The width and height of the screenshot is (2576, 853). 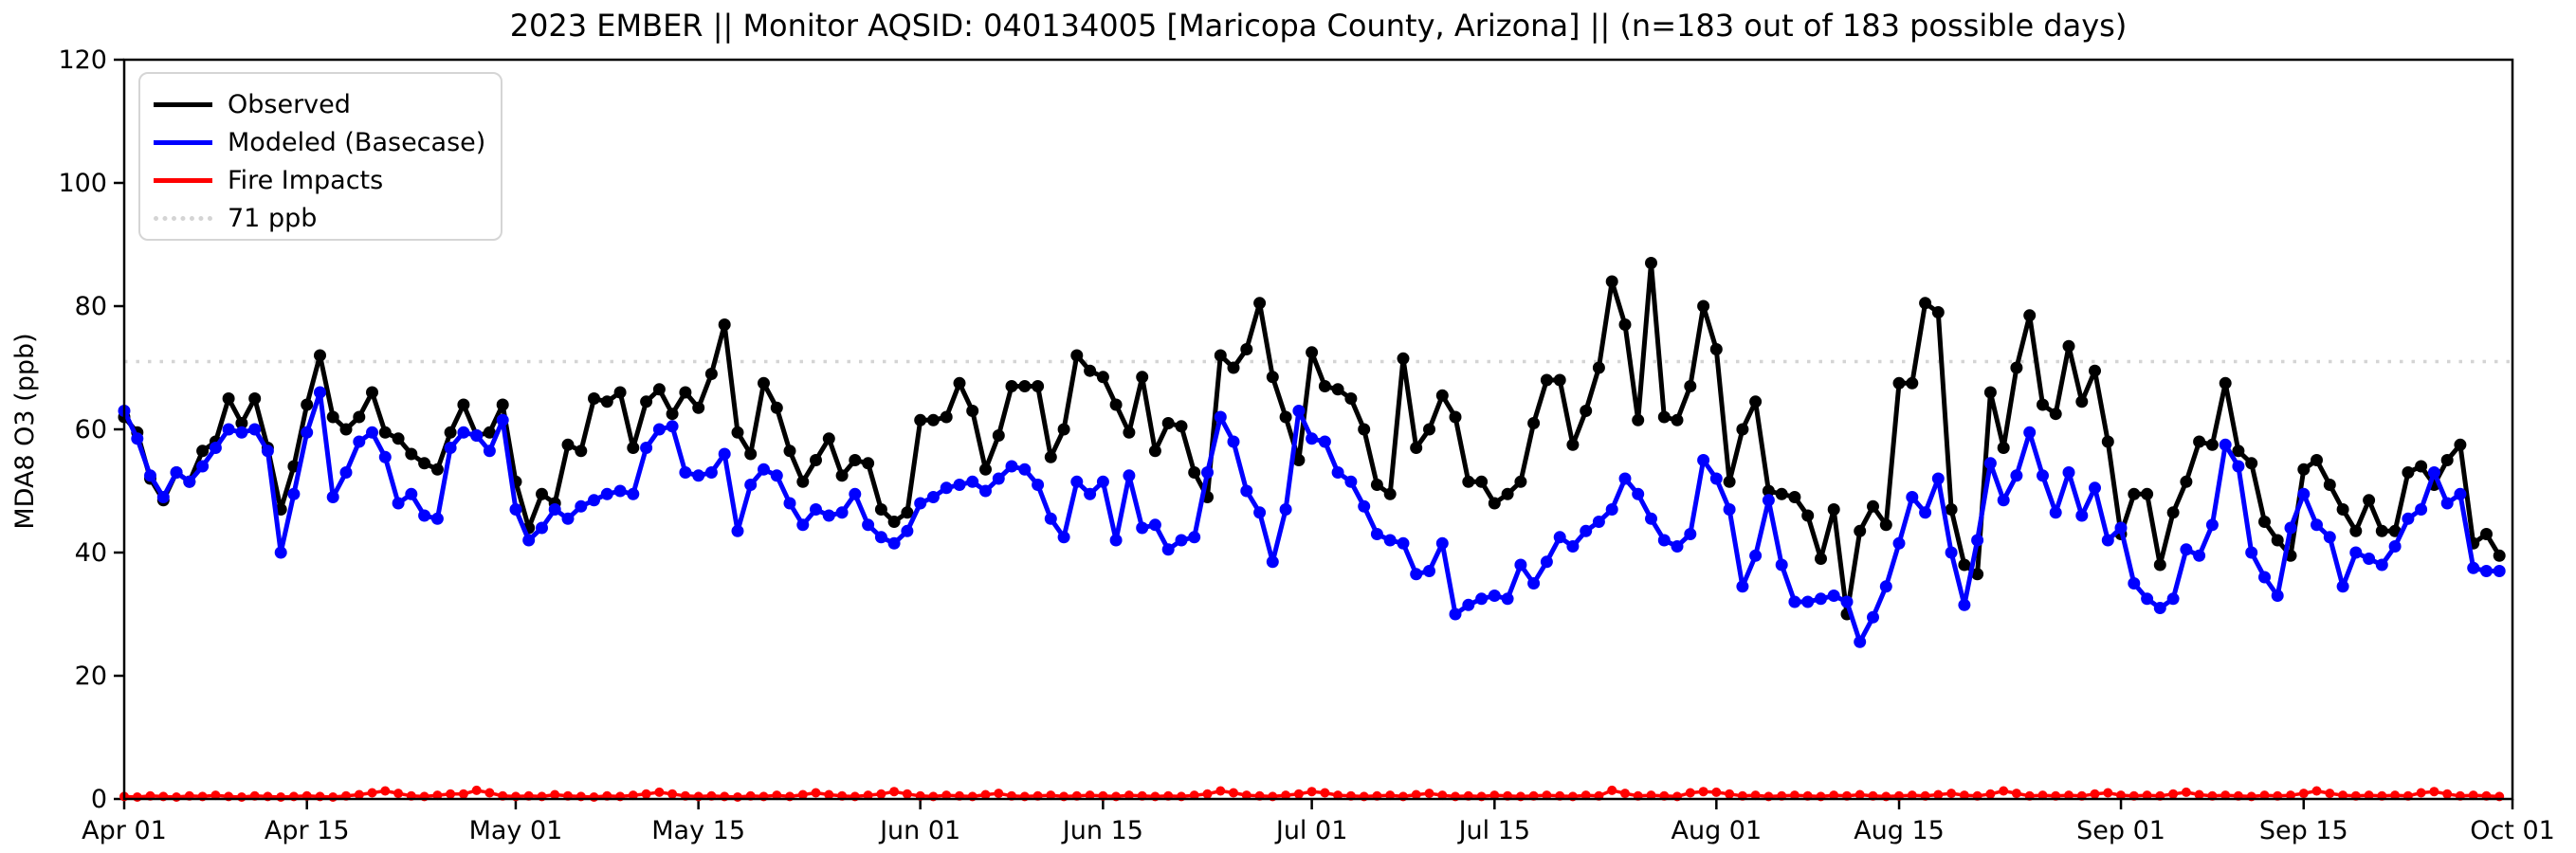 What do you see at coordinates (1716, 830) in the screenshot?
I see `x-tick-label: Aug 01` at bounding box center [1716, 830].